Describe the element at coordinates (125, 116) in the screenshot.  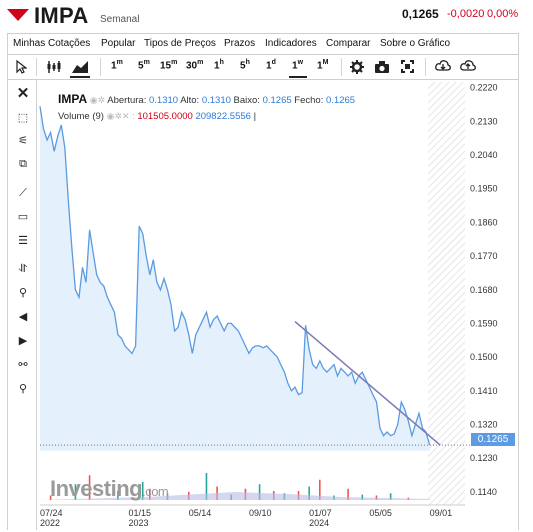
I see `remove-icon: ✕` at that location.